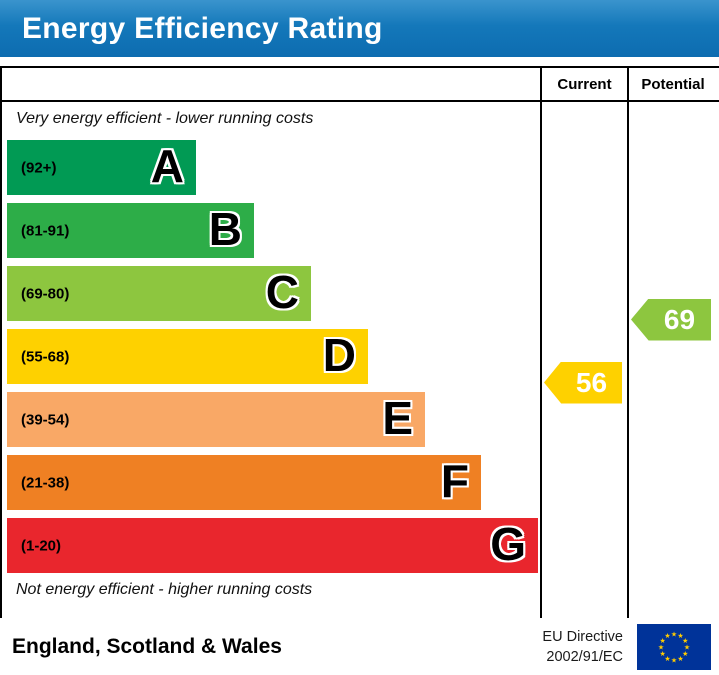 The height and width of the screenshot is (675, 719). Describe the element at coordinates (202, 28) in the screenshot. I see `page-title: Energy Efficiency Rating` at that location.